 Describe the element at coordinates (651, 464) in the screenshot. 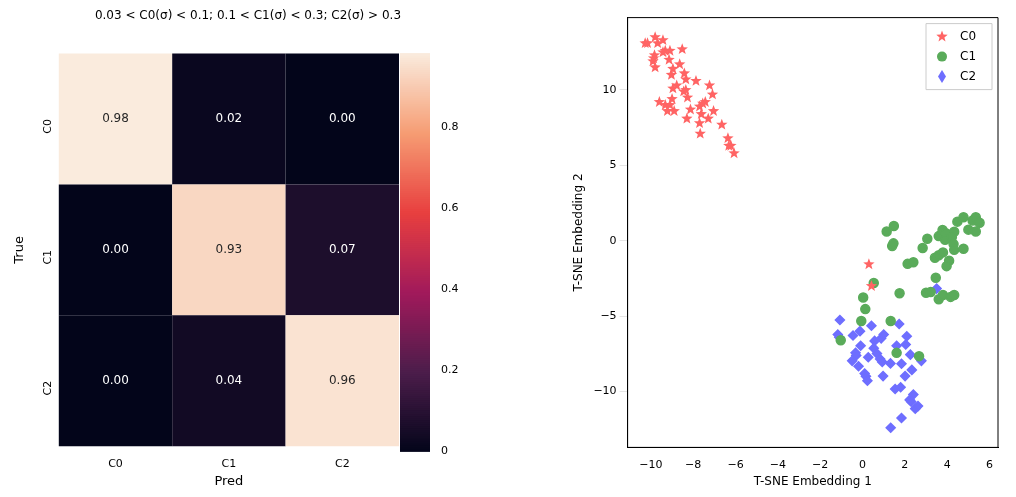

I see `x-tick-label: −10` at that location.